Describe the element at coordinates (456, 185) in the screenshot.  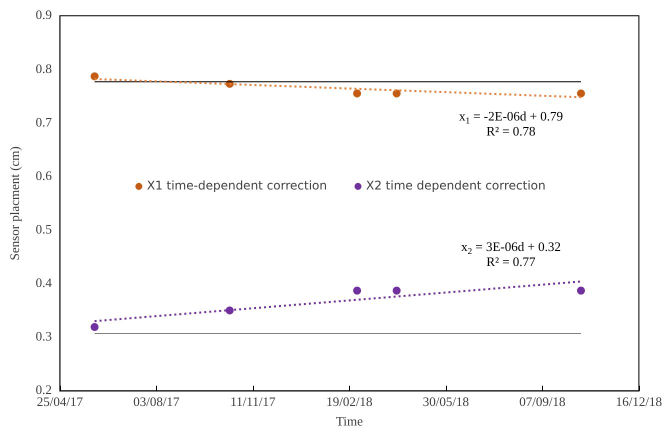
I see `legend-label: X2 time dependent correction` at that location.